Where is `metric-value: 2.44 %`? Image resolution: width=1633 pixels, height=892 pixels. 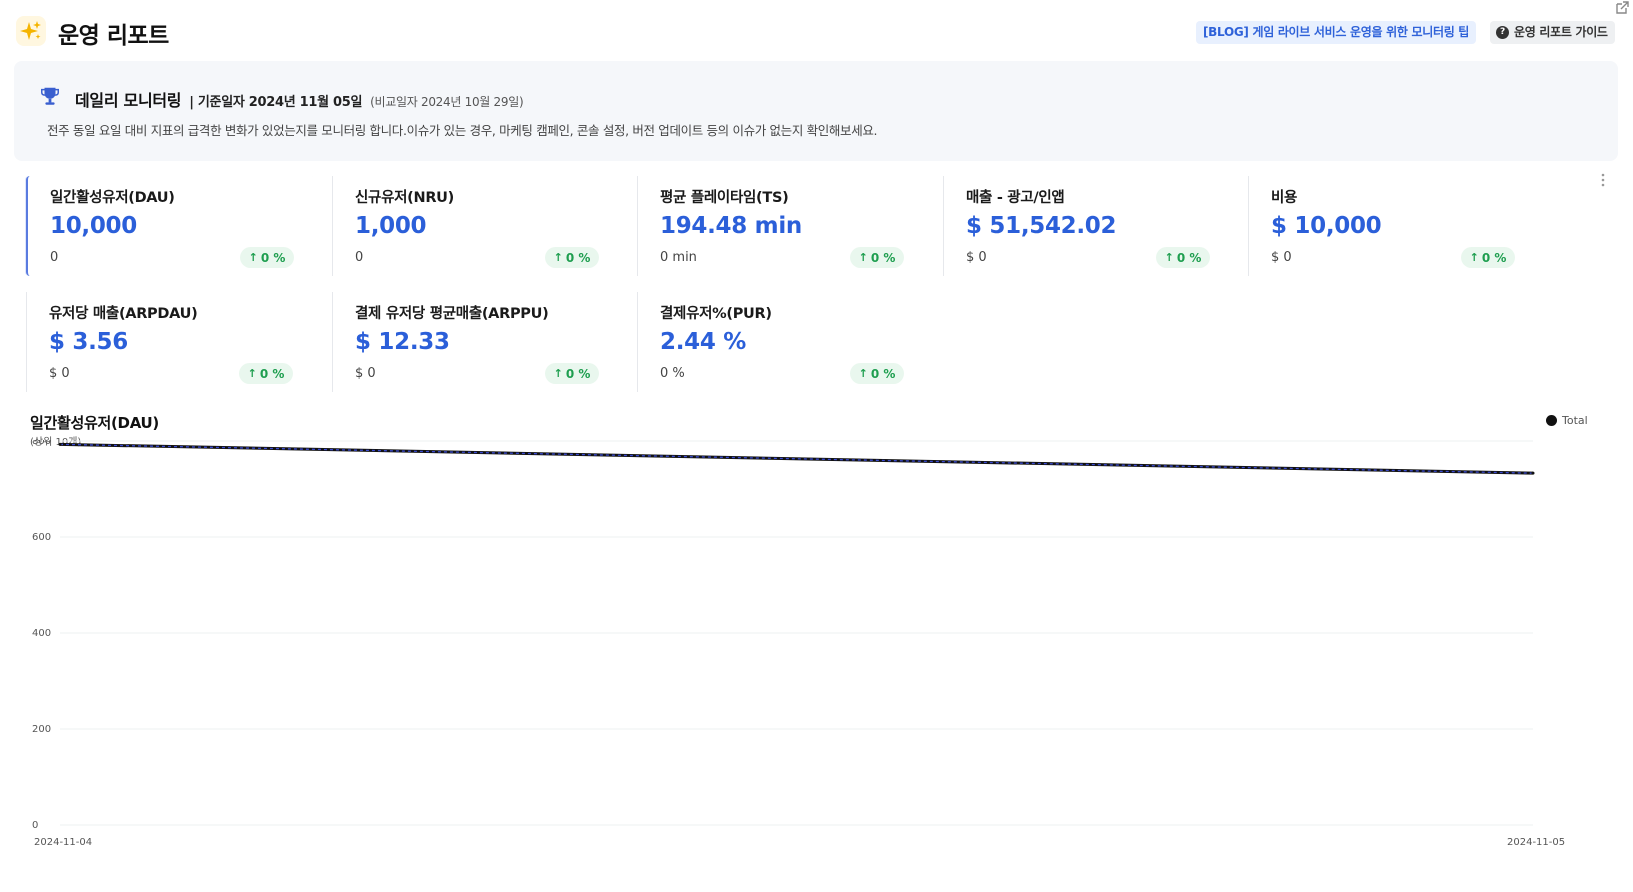
metric-value: 2.44 % is located at coordinates (703, 342).